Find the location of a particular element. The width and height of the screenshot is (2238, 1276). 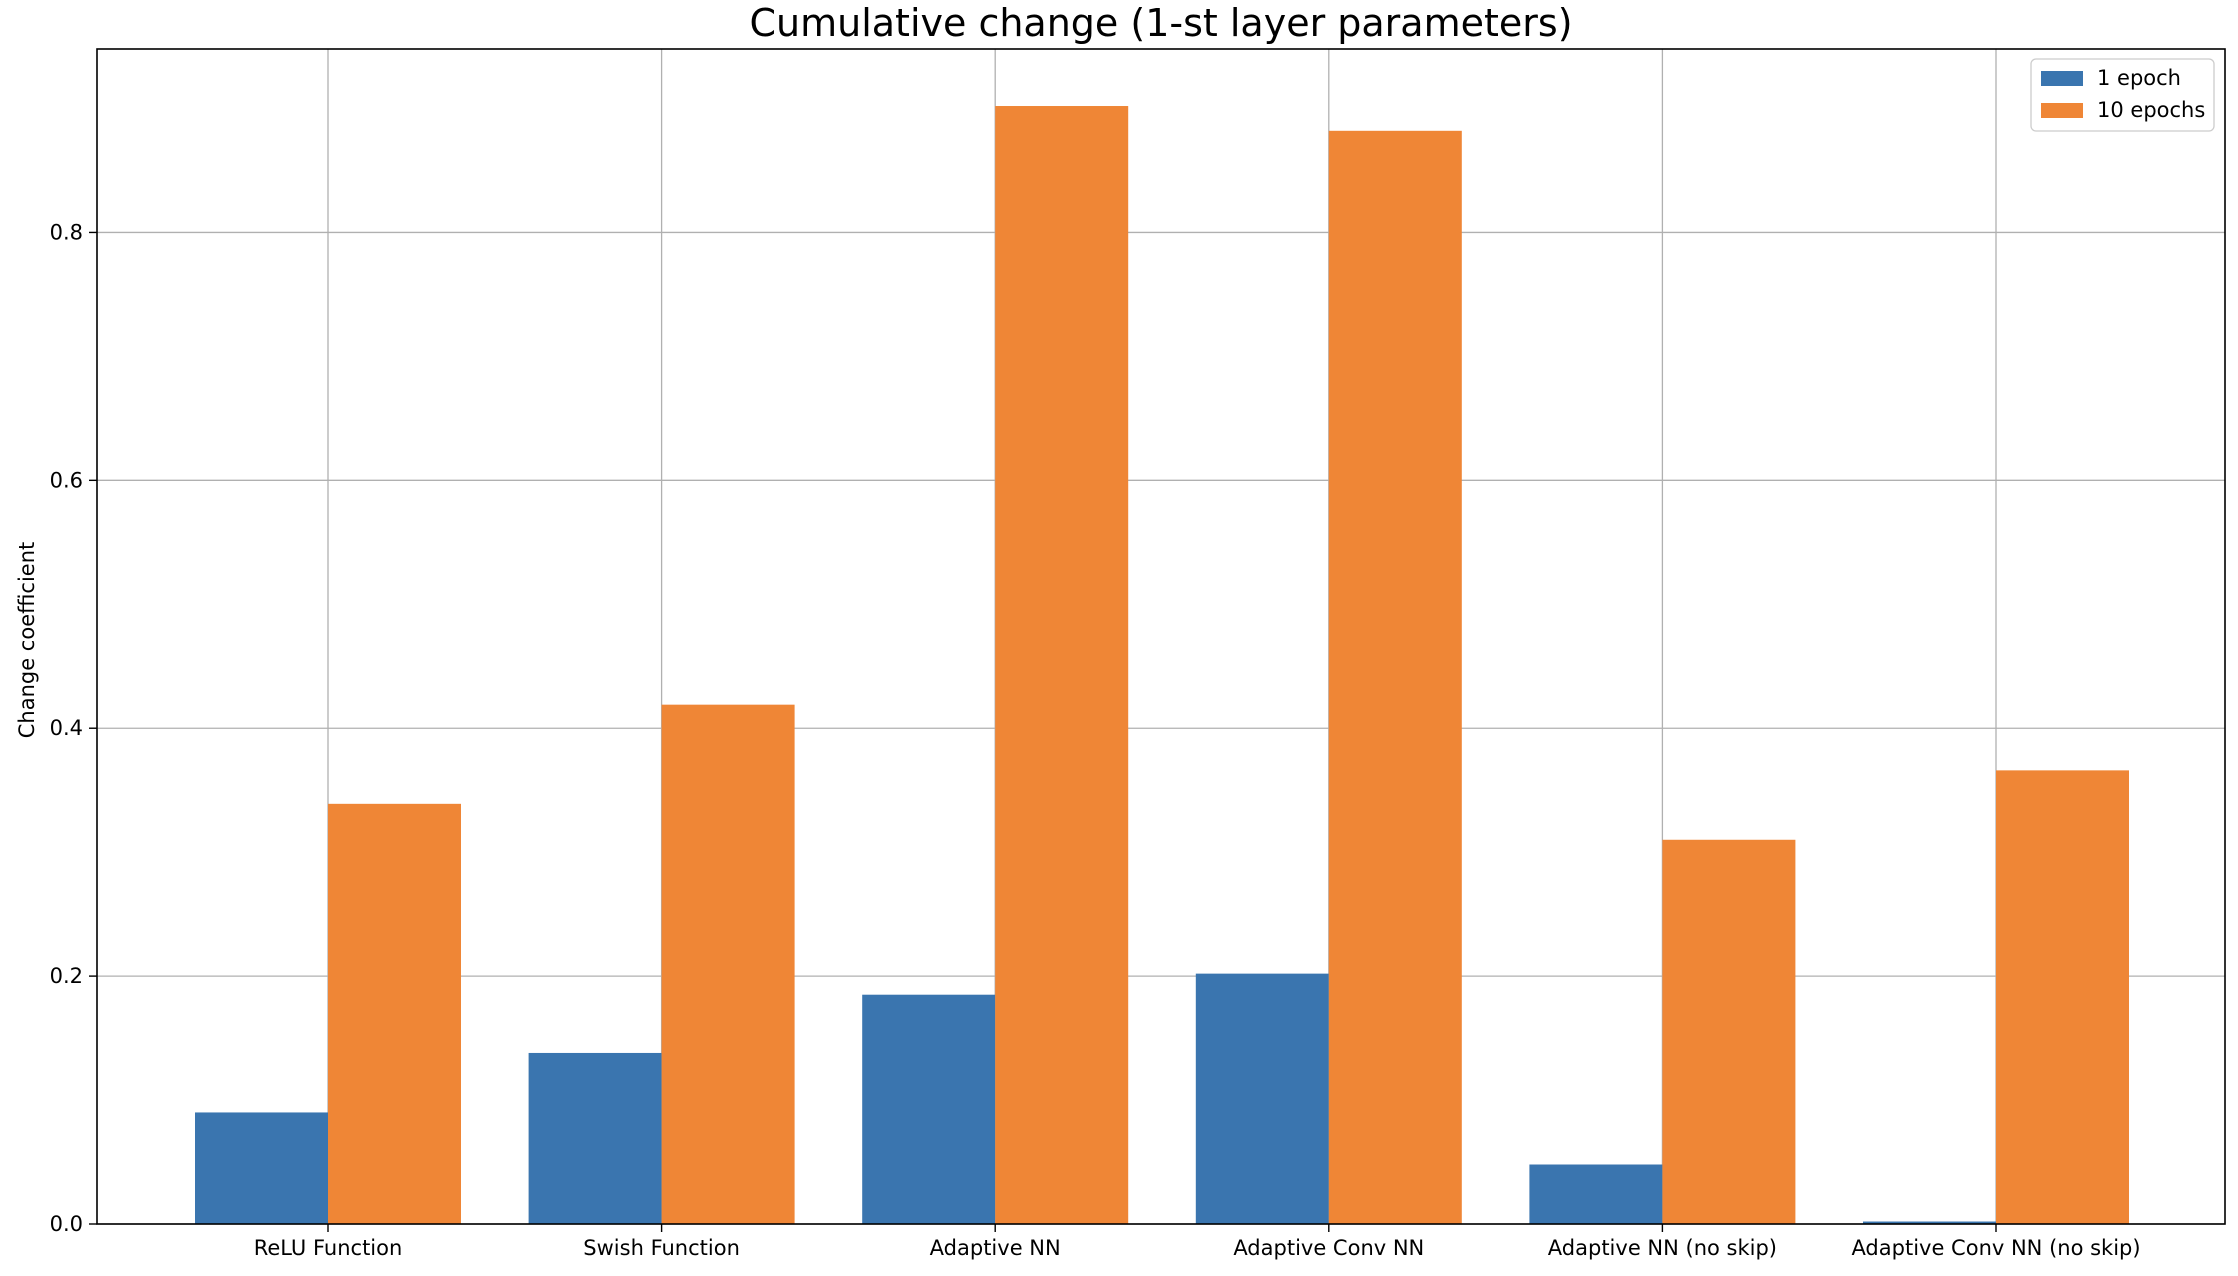

y-tick-label: 0.6 is located at coordinates (66, 480).